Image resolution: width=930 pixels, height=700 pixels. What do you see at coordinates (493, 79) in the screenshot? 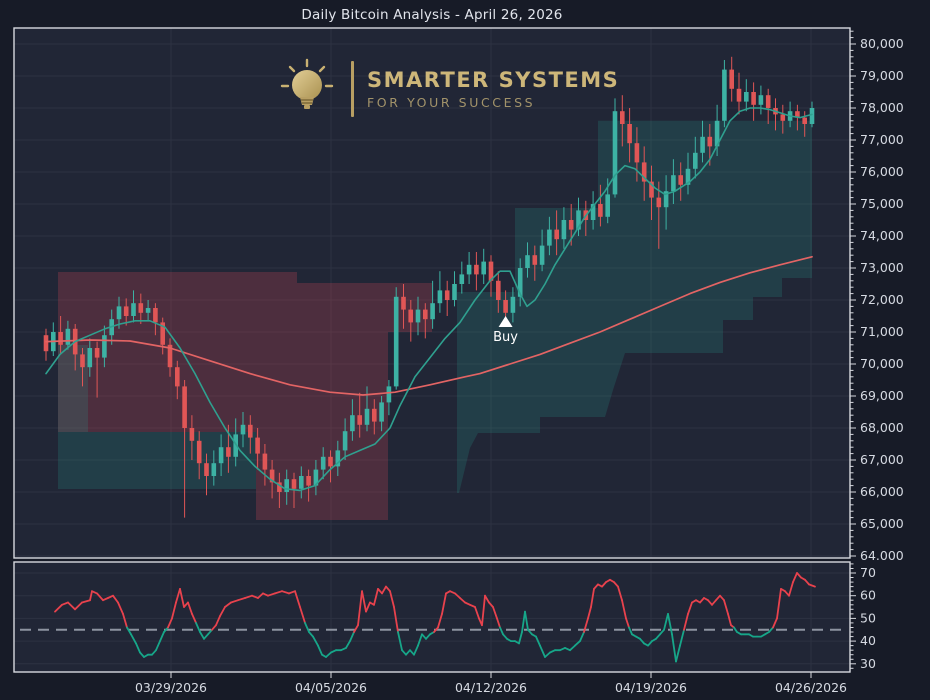
I see `logo-name: SMARTER SYSTEMS` at bounding box center [493, 79].